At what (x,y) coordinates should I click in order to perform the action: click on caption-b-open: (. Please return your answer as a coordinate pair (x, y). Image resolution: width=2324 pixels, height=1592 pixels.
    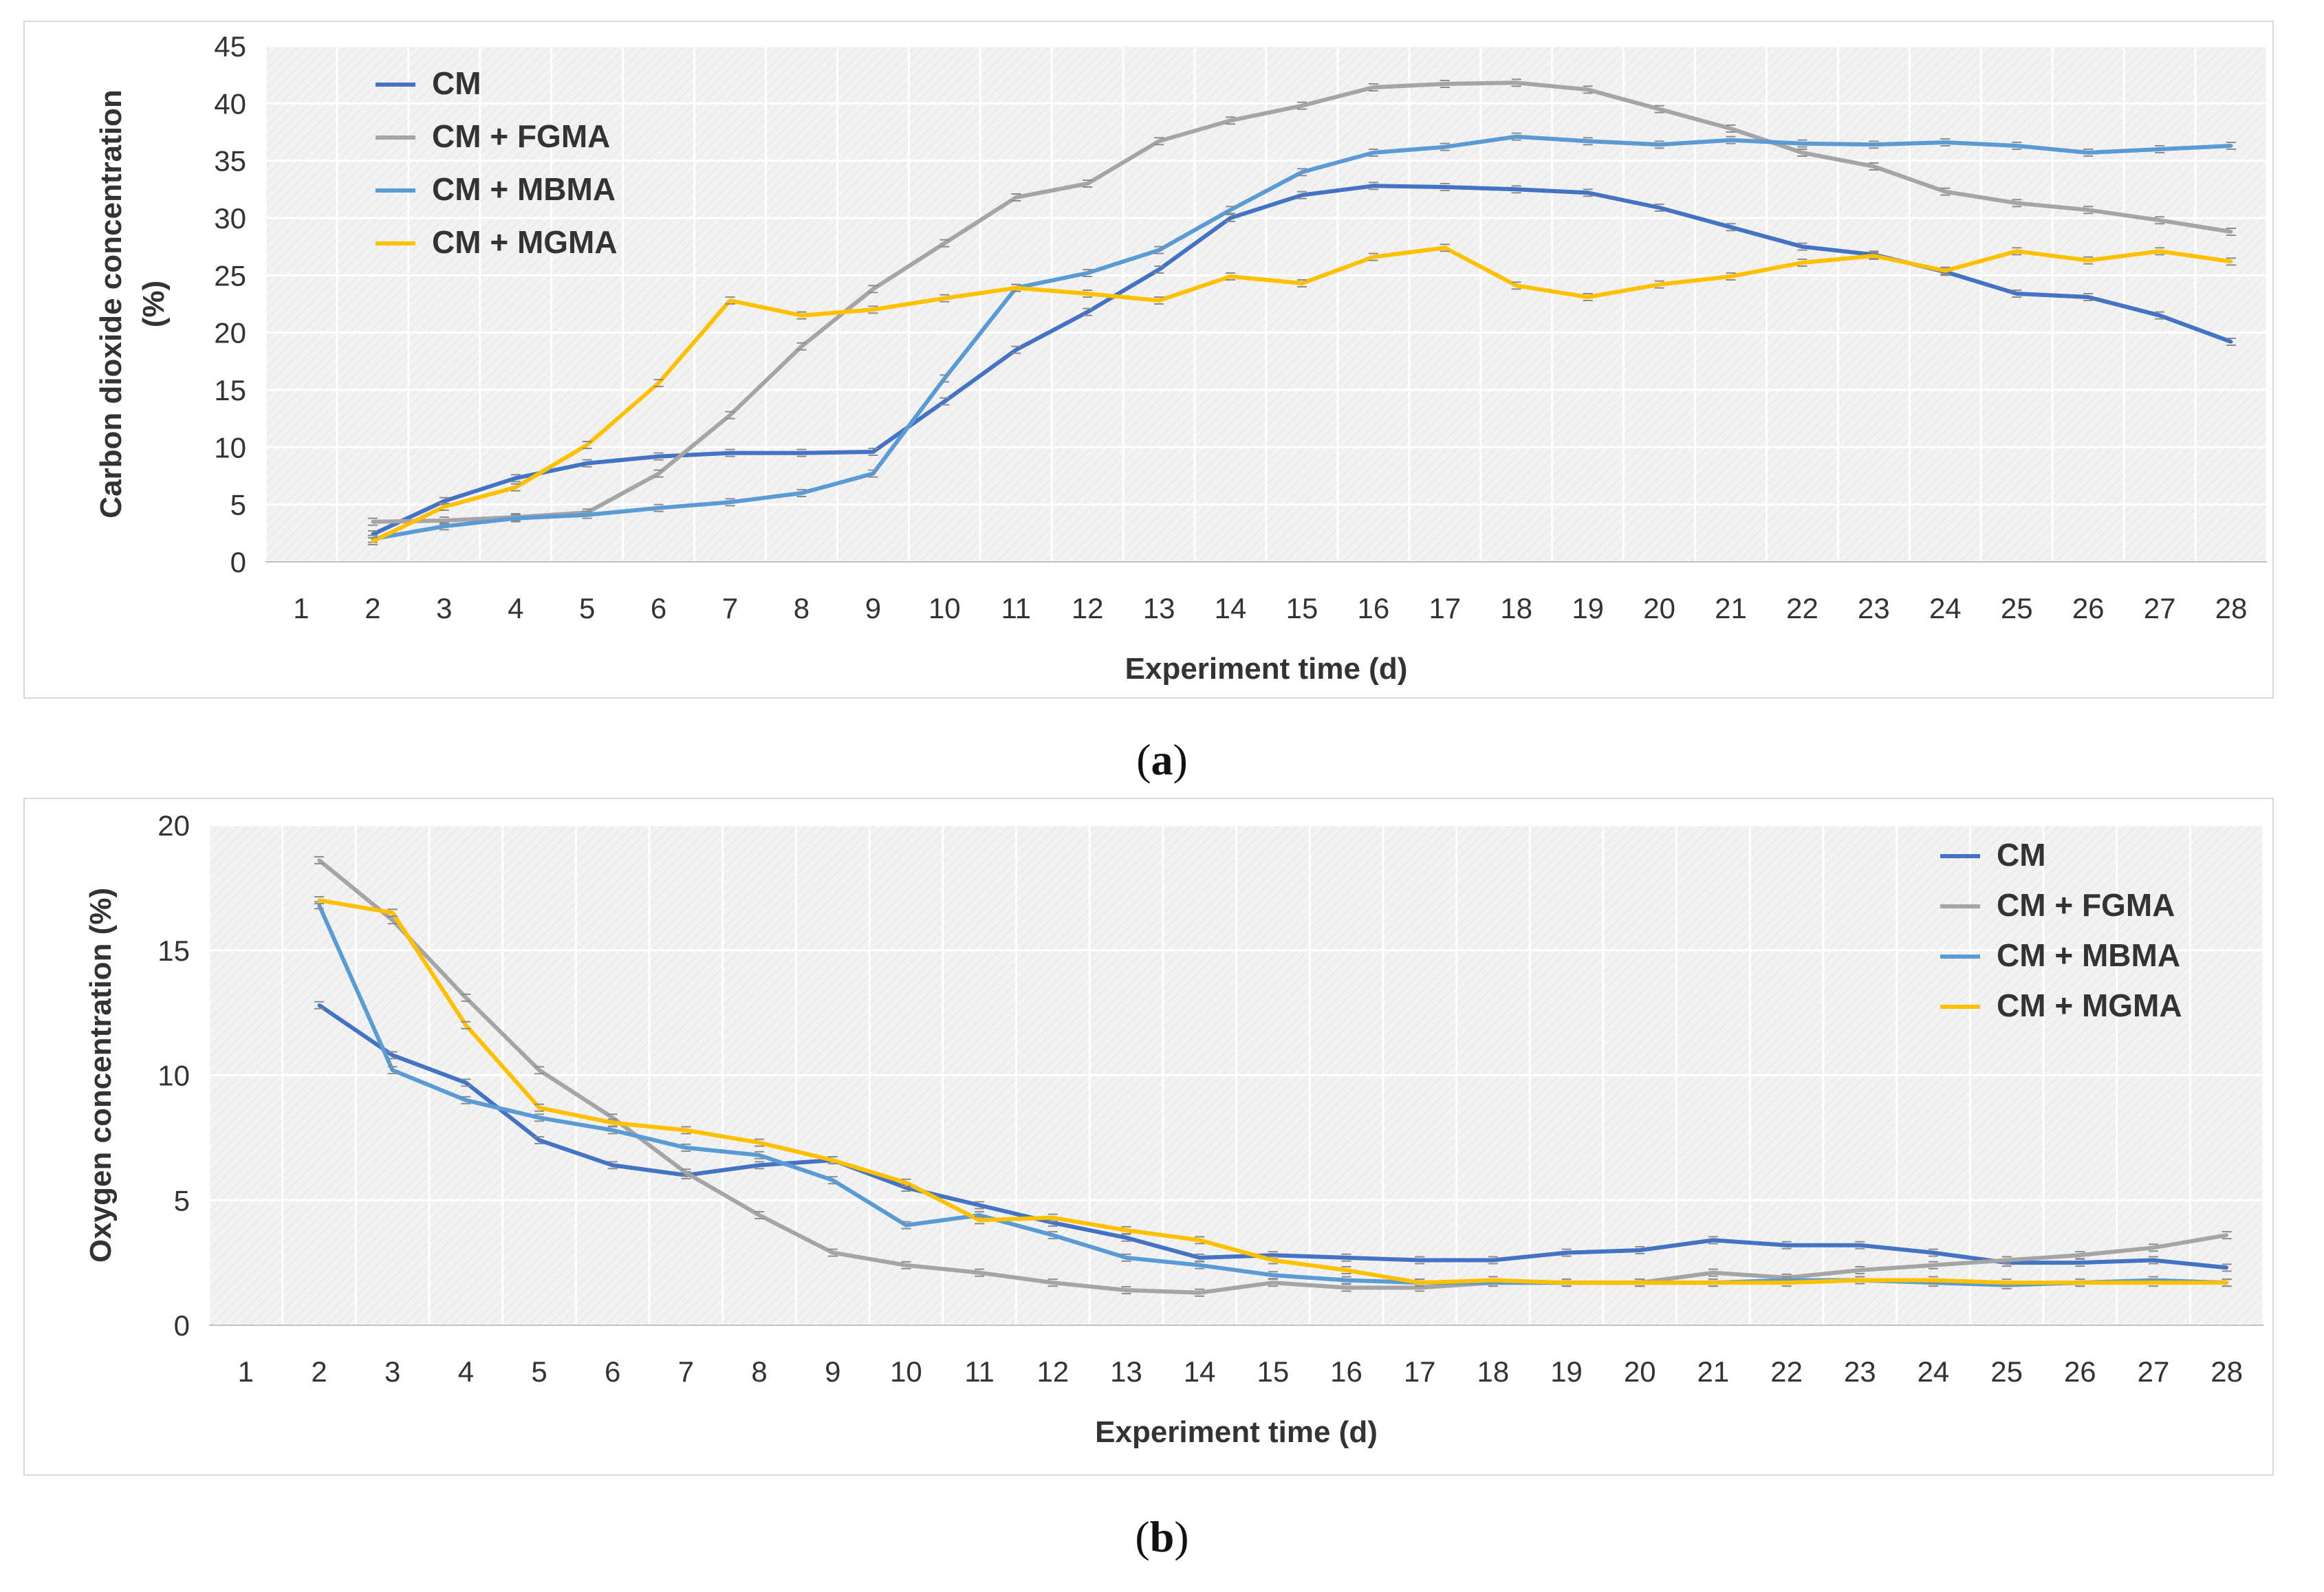
    Looking at the image, I should click on (1142, 1537).